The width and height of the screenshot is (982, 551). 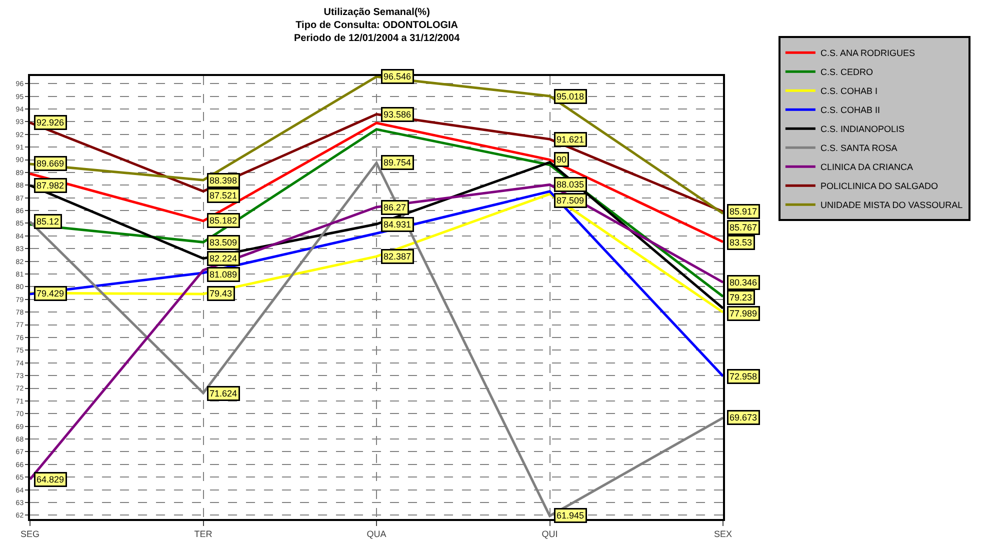 I want to click on data-label: 87.521, so click(x=224, y=195).